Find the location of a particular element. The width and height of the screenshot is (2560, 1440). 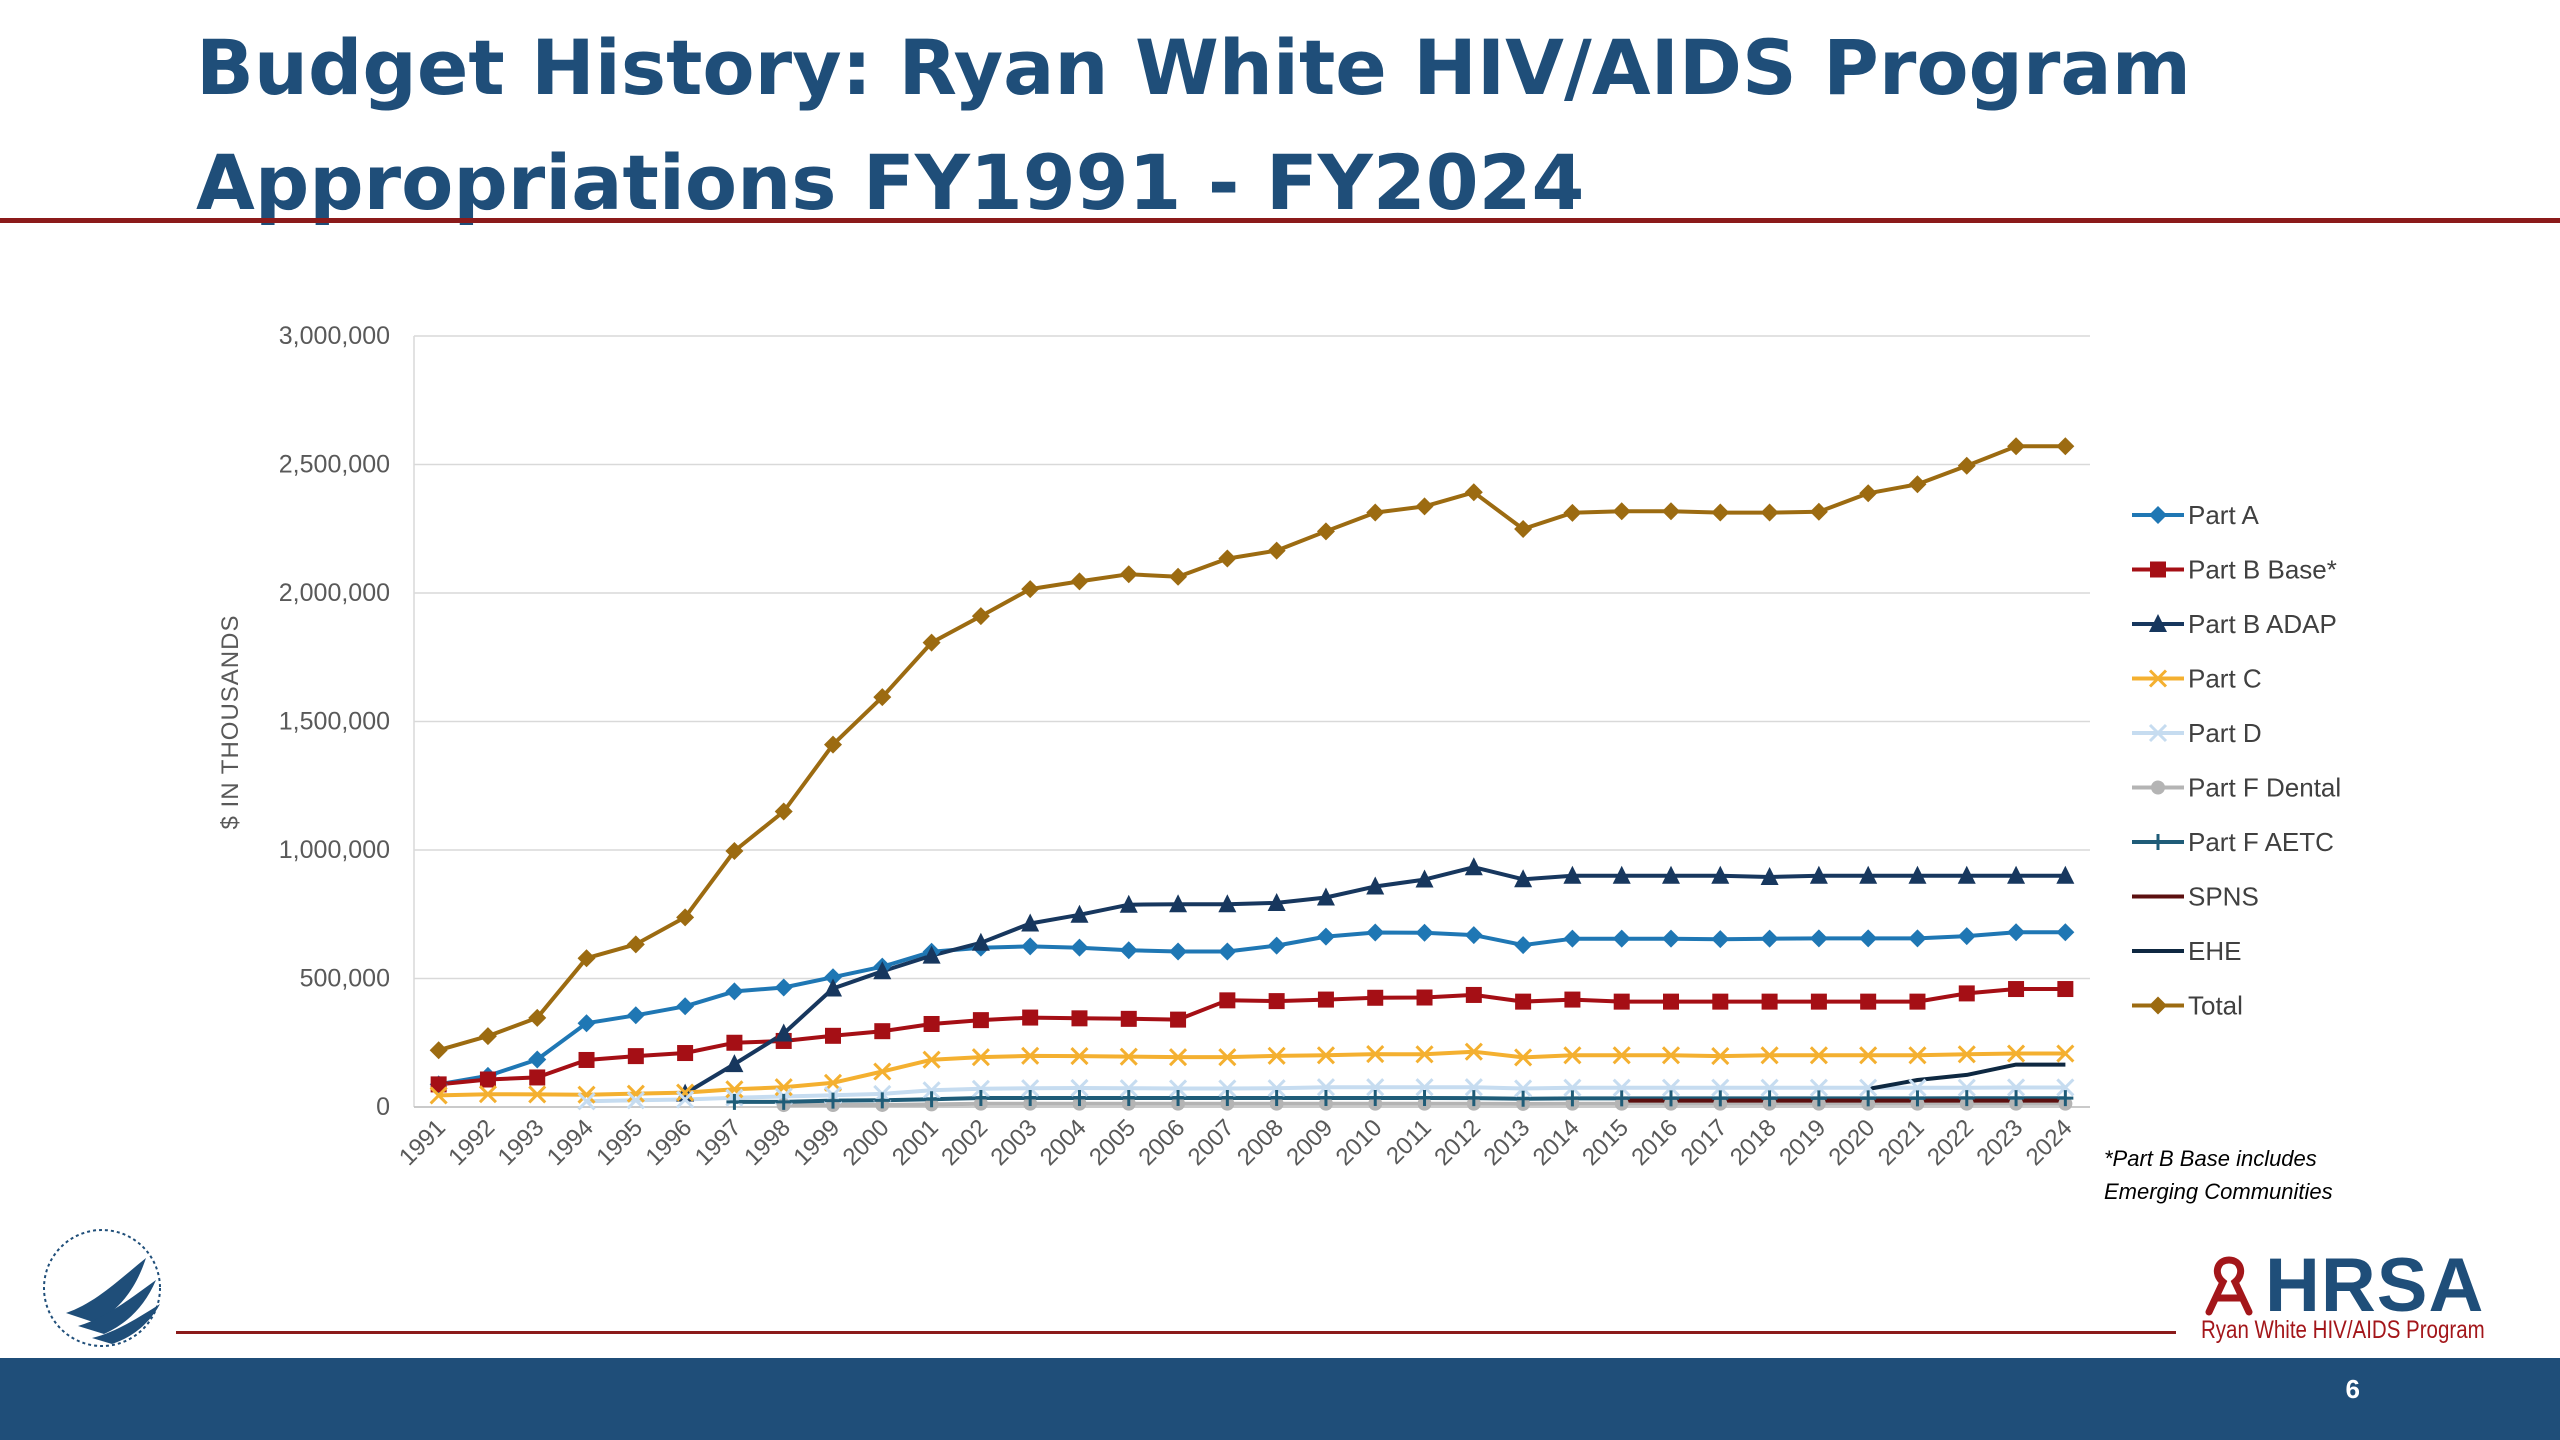

legend-marker-part-f-aetc is located at coordinates (2158, 842).